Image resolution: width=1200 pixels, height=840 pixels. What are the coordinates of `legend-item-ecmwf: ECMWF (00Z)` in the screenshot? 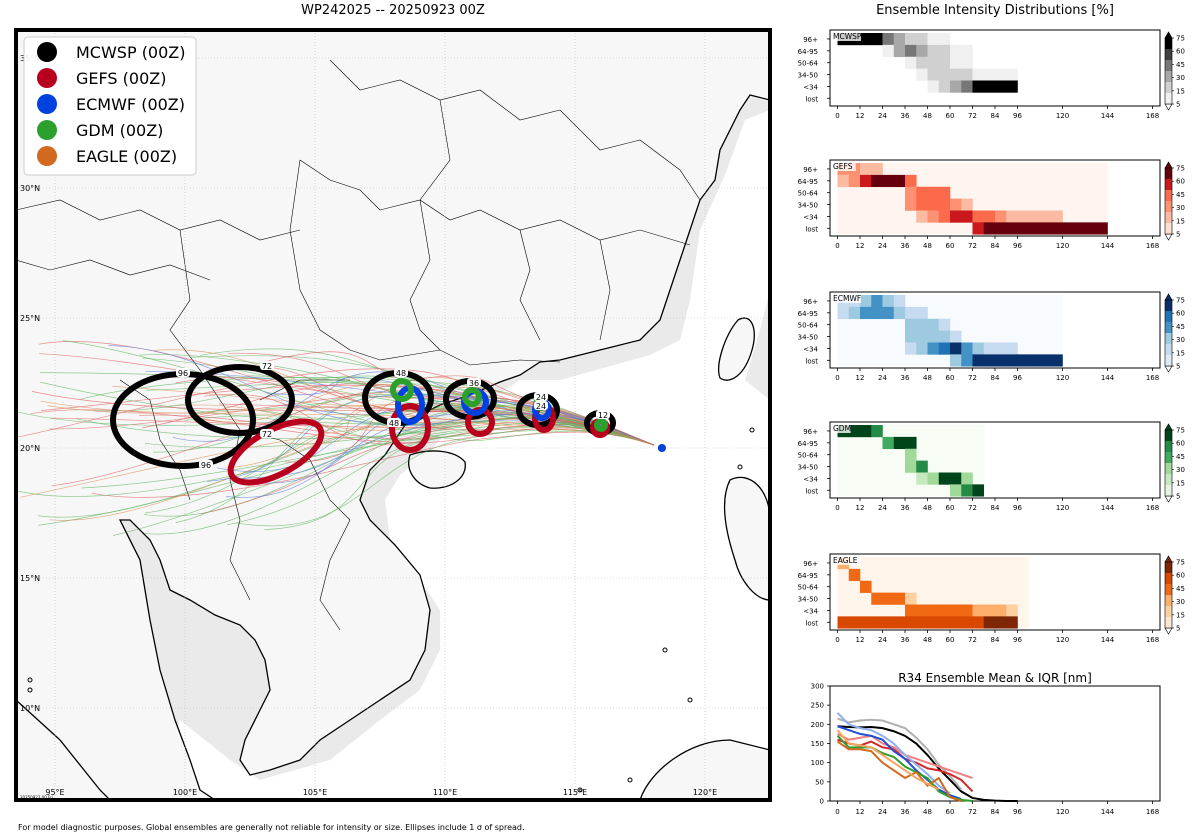 It's located at (111, 104).